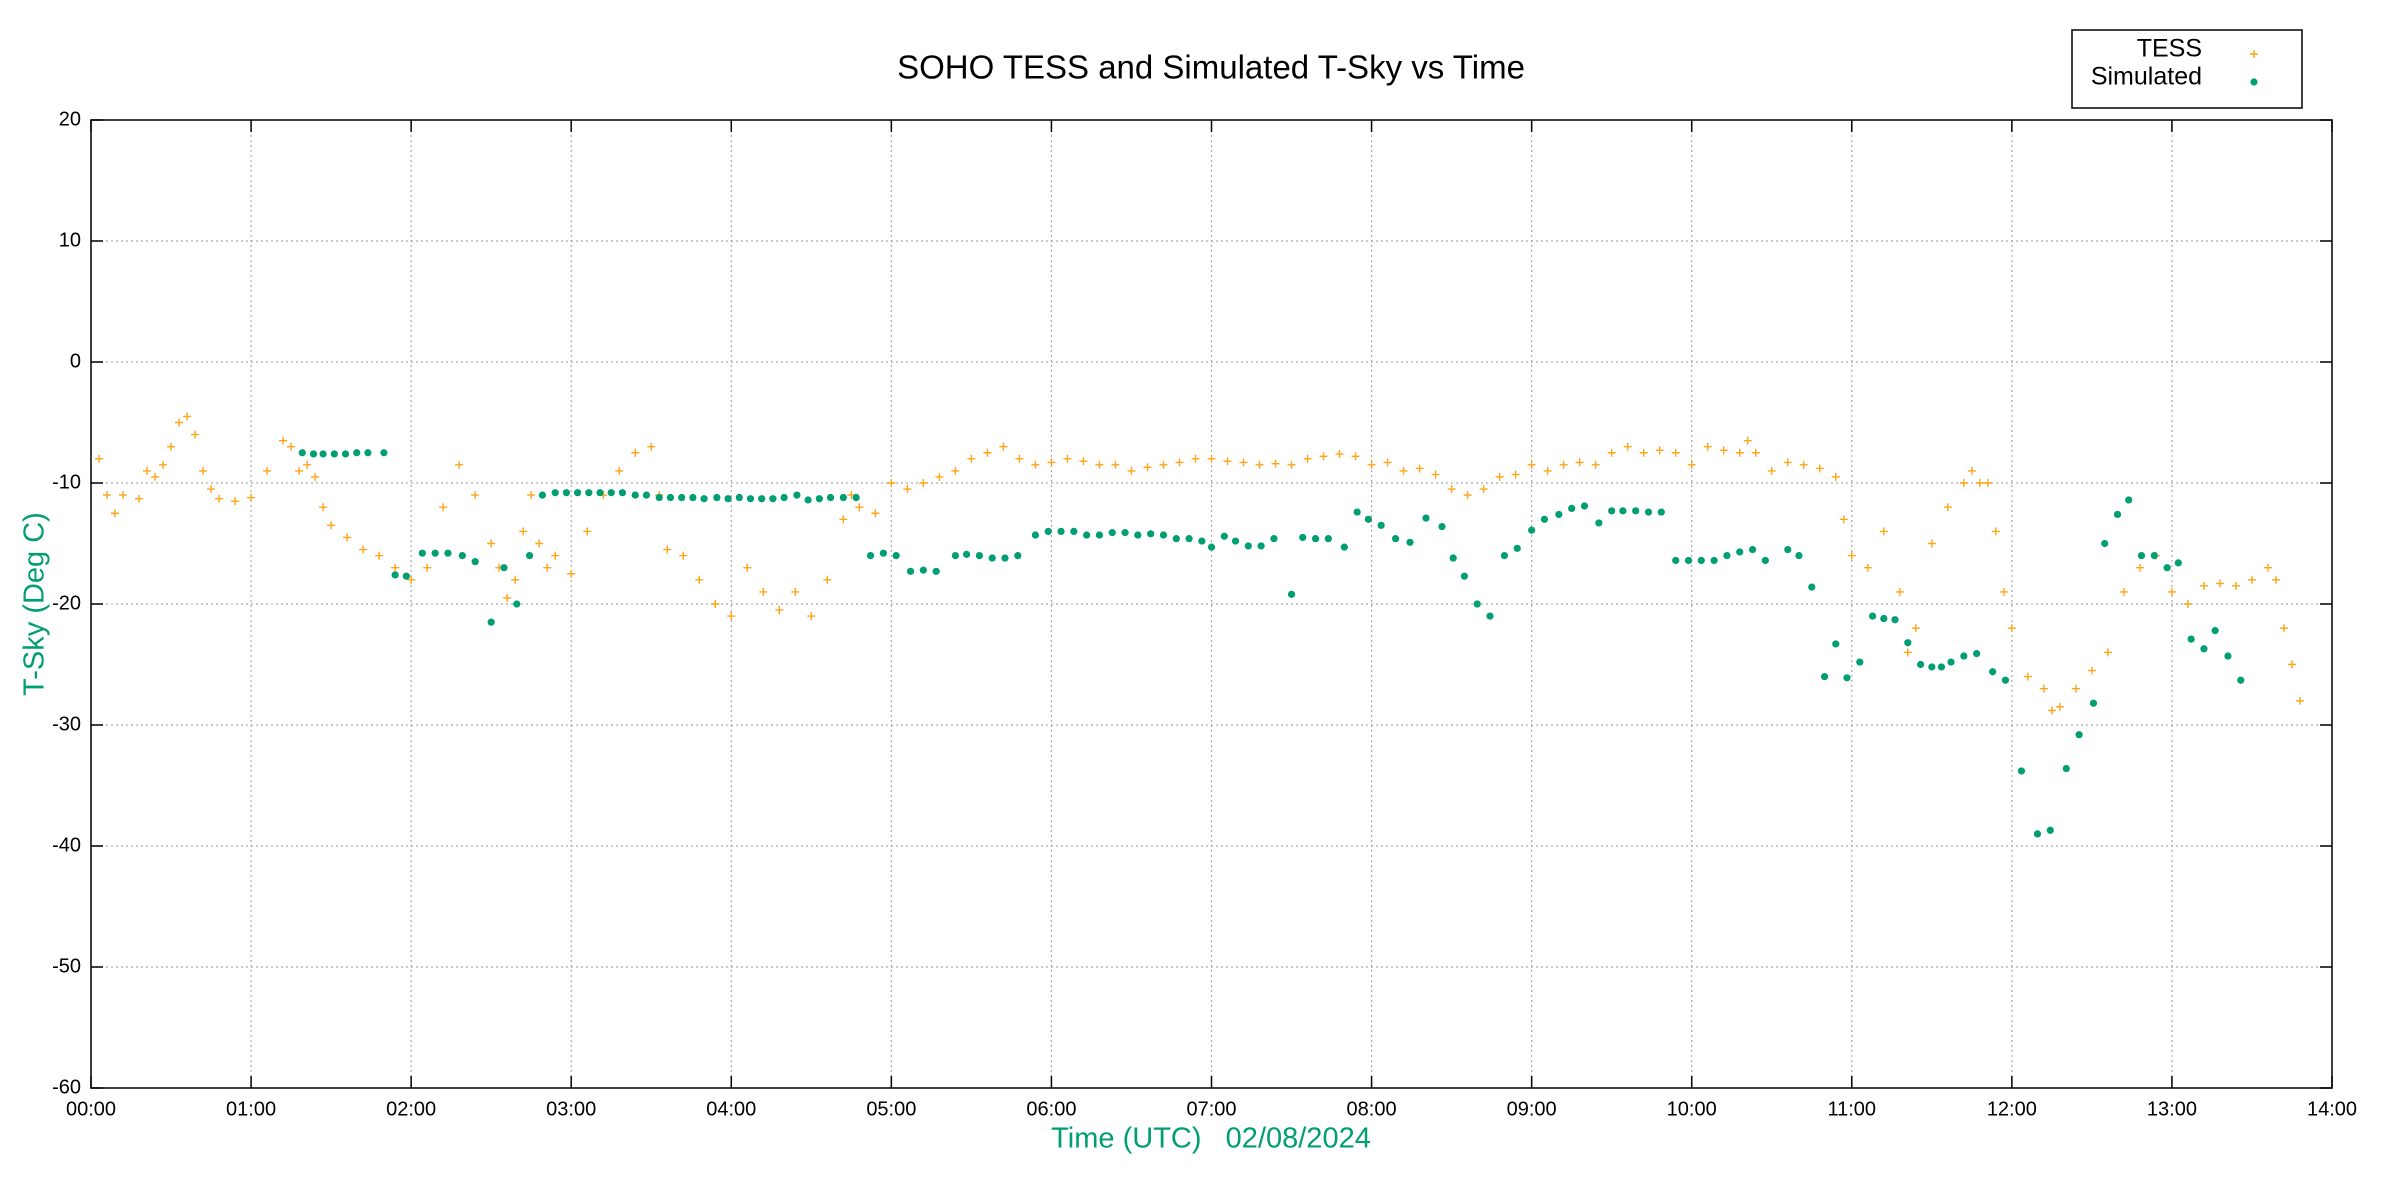 The width and height of the screenshot is (2400, 1200). Describe the element at coordinates (70, 119) in the screenshot. I see `y-tick-label: 20` at that location.